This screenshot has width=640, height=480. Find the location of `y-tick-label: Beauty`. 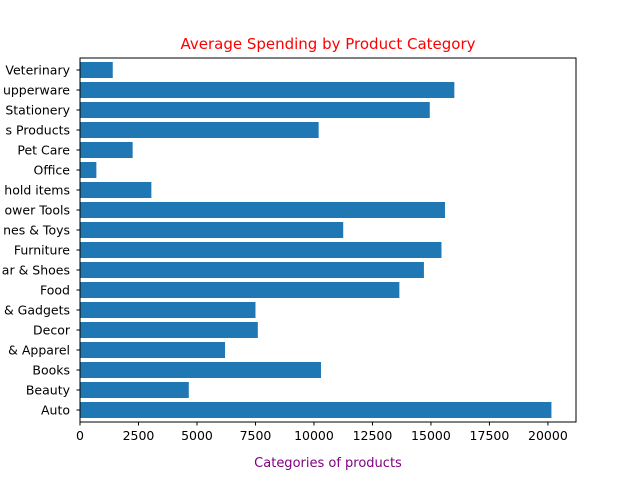

y-tick-label: Beauty is located at coordinates (48, 390).